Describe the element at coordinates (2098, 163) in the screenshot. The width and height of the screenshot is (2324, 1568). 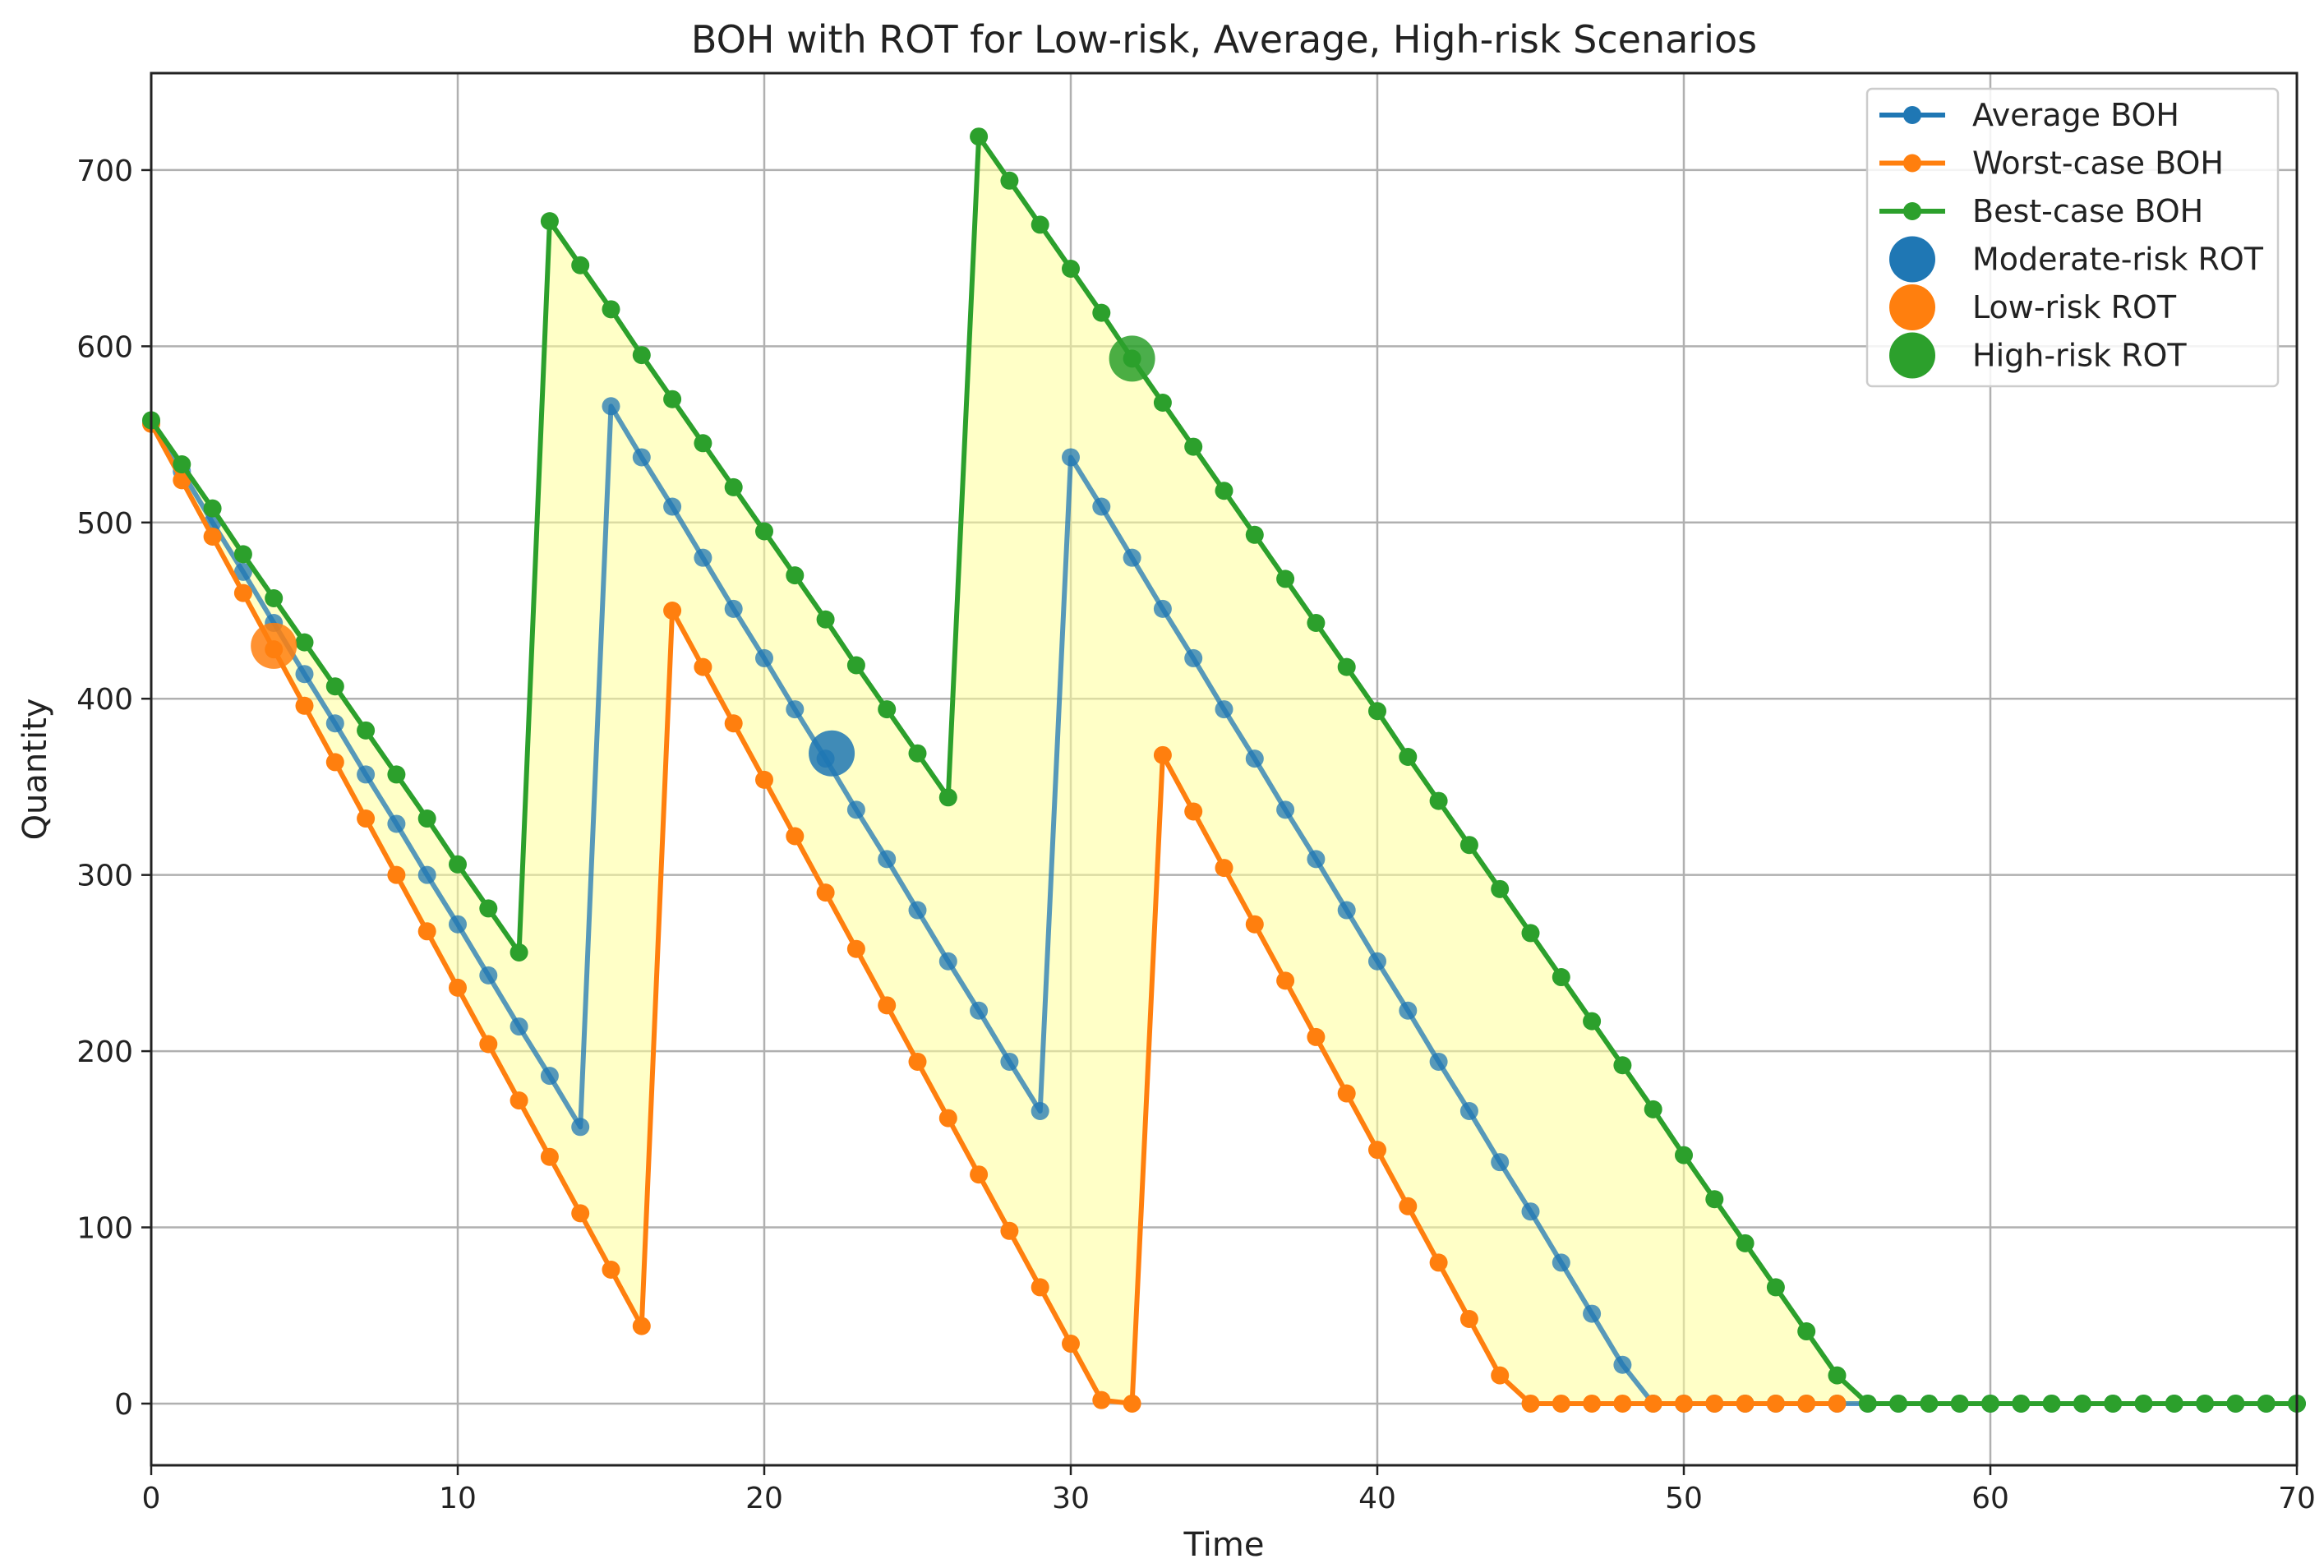
I see `legend-label: Worst-case BOH` at that location.